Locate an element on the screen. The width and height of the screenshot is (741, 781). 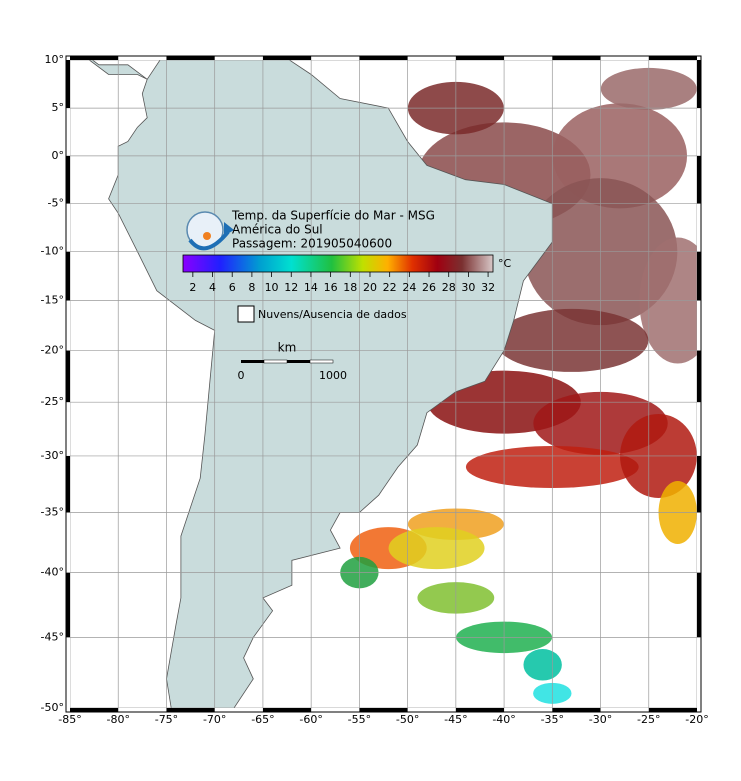
logo is located at coordinates (210, 231).